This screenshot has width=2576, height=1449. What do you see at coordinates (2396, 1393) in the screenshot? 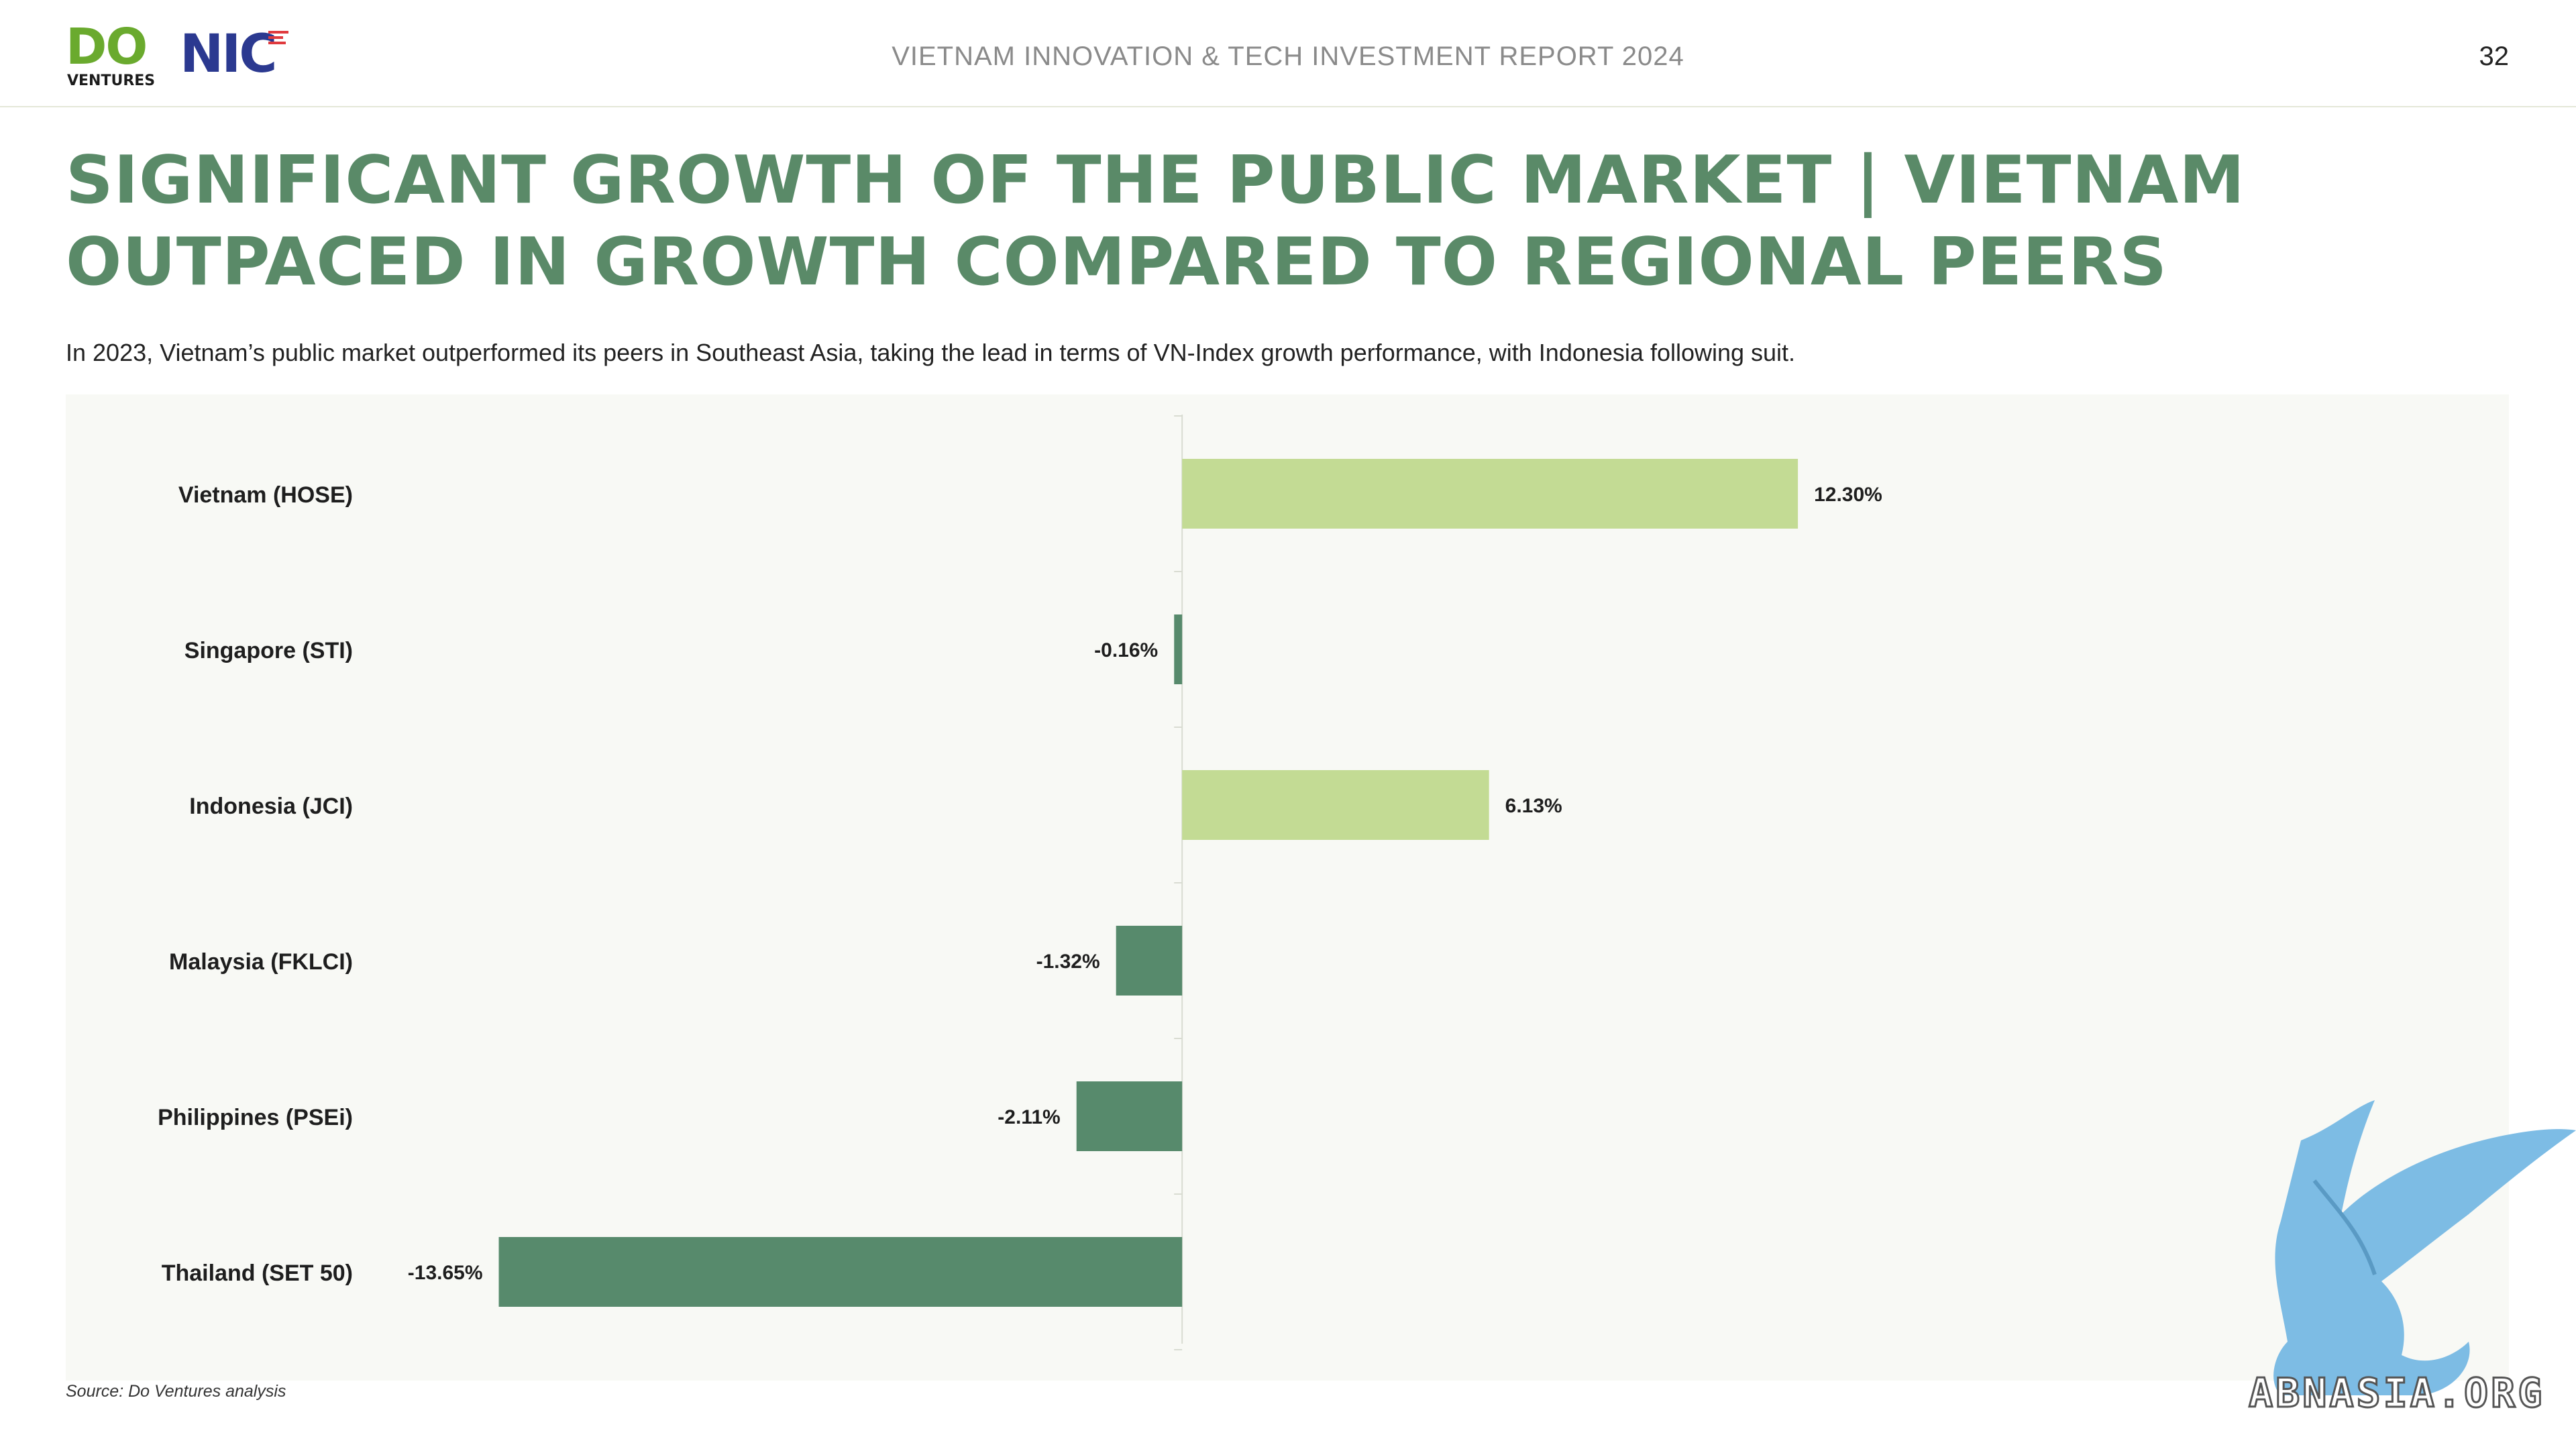
I see `watermark-text: ABNASIA.ORG` at bounding box center [2396, 1393].